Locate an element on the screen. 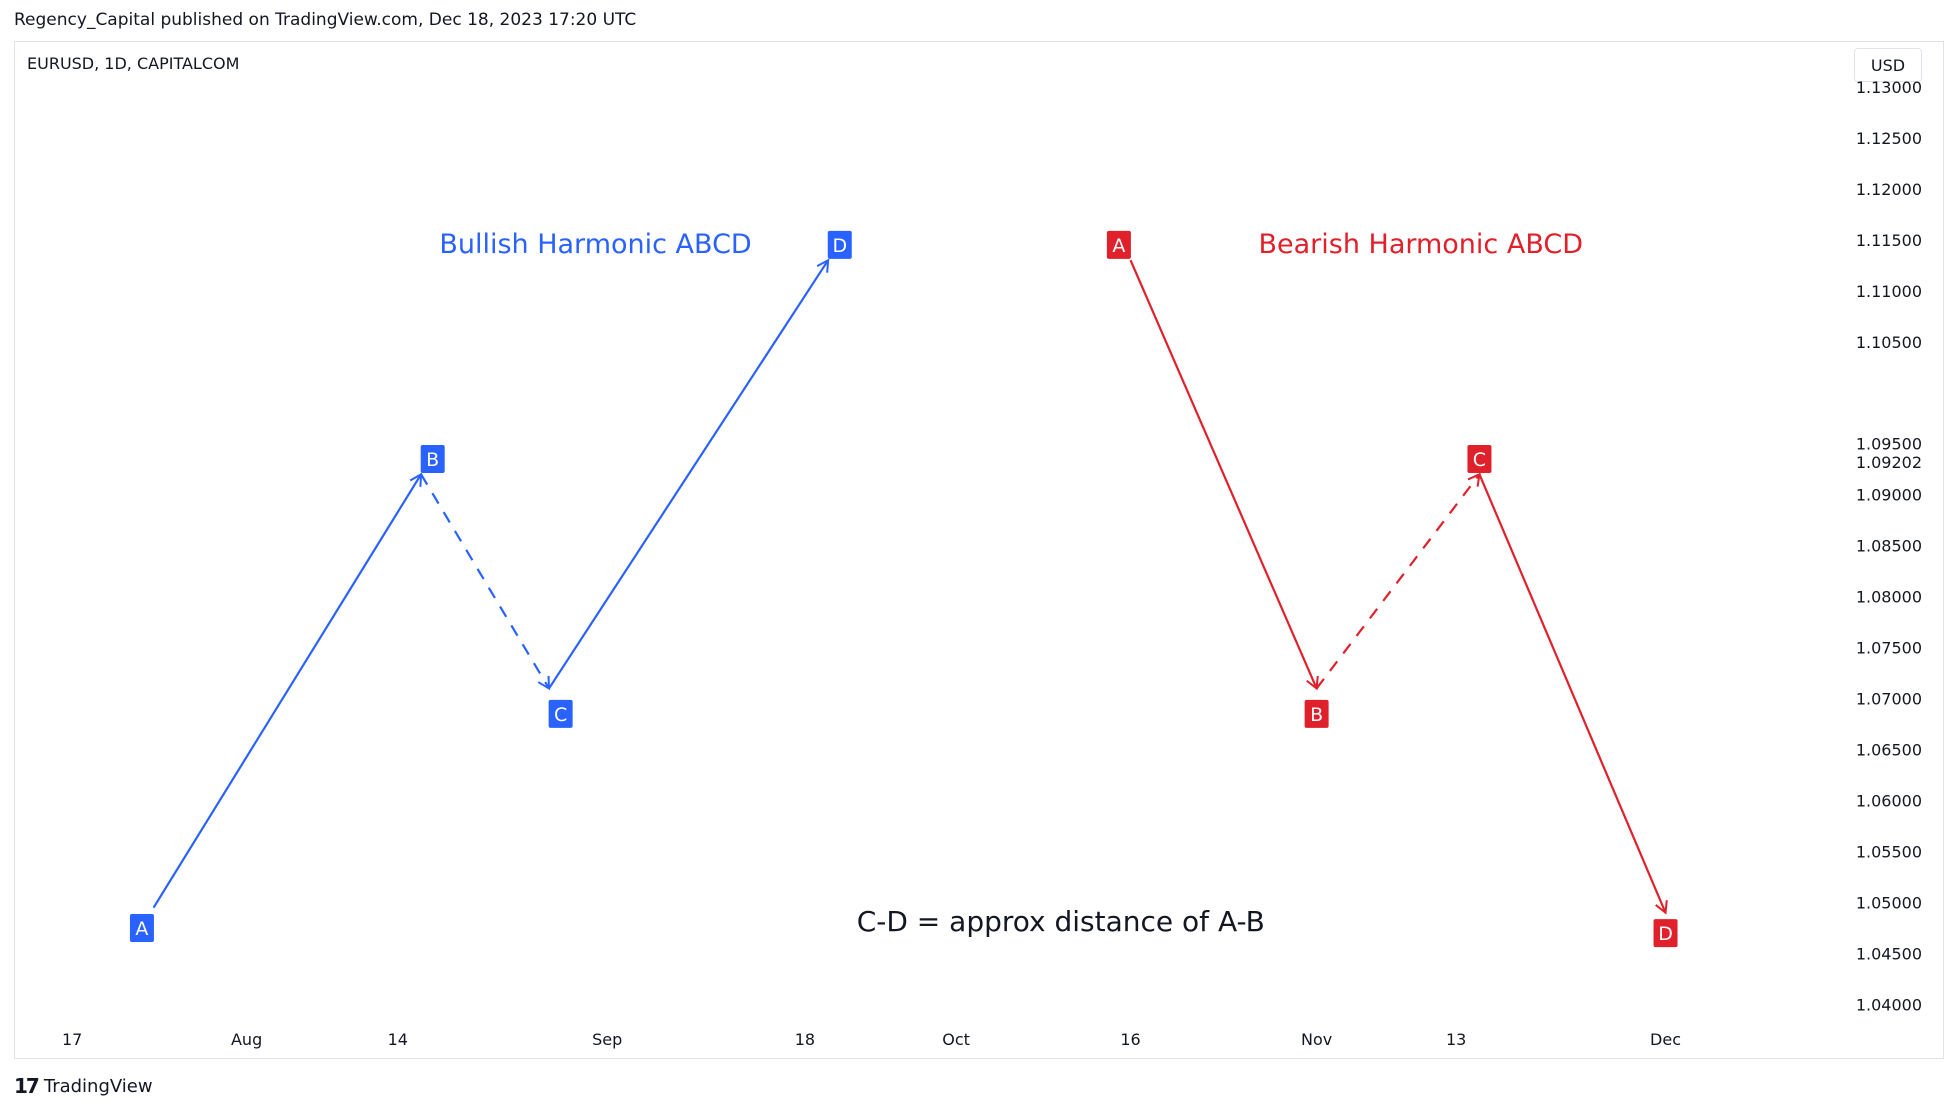 This screenshot has height=1110, width=1950. time-tick-label: 18 is located at coordinates (805, 1039).